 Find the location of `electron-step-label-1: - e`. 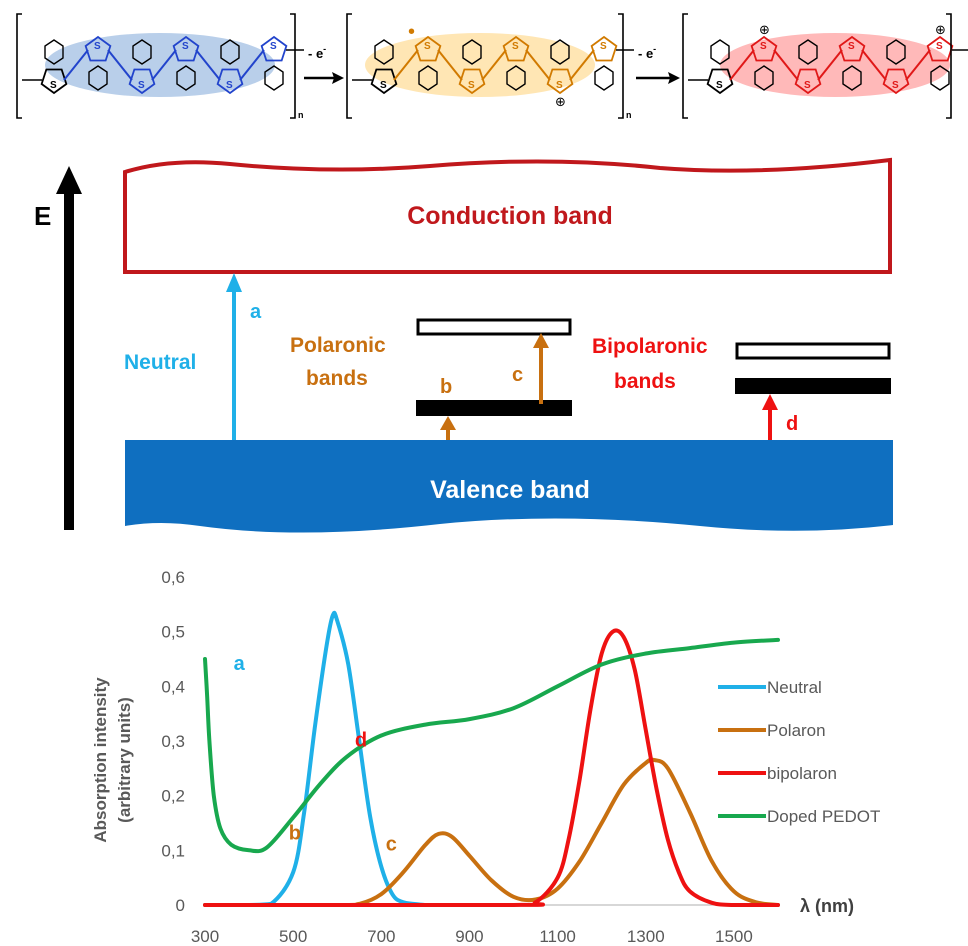

electron-step-label-1: - e is located at coordinates (315, 53).